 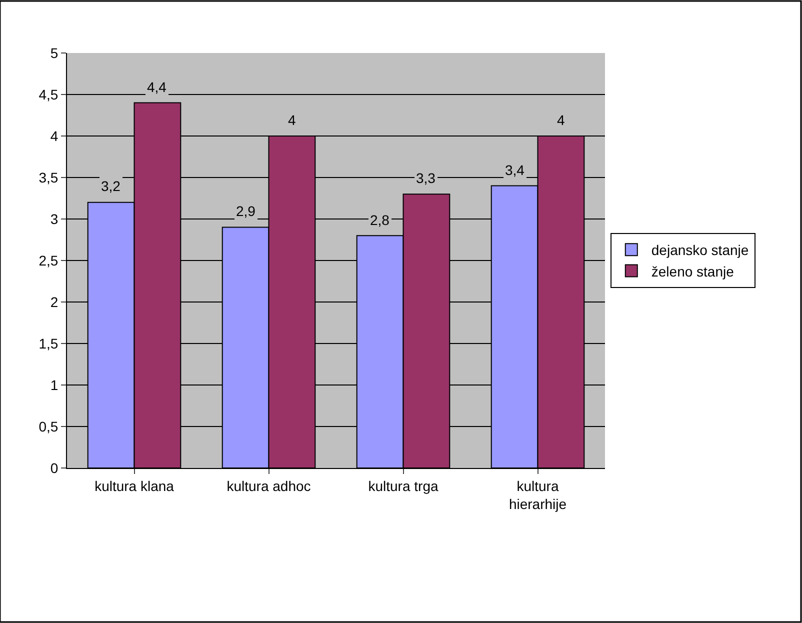 What do you see at coordinates (515, 170) in the screenshot?
I see `data-label: 3,4` at bounding box center [515, 170].